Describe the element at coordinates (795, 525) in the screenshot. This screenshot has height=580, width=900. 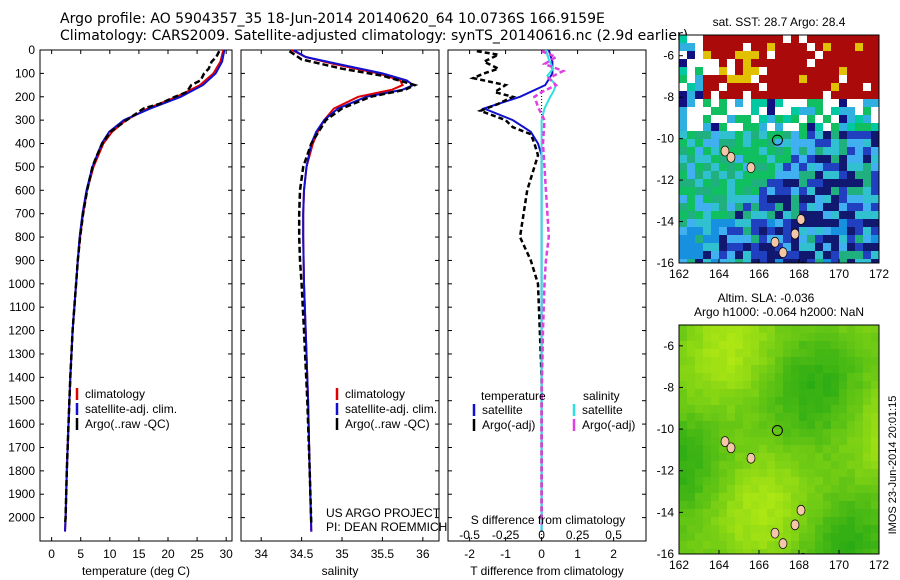
I see `island-shape` at that location.